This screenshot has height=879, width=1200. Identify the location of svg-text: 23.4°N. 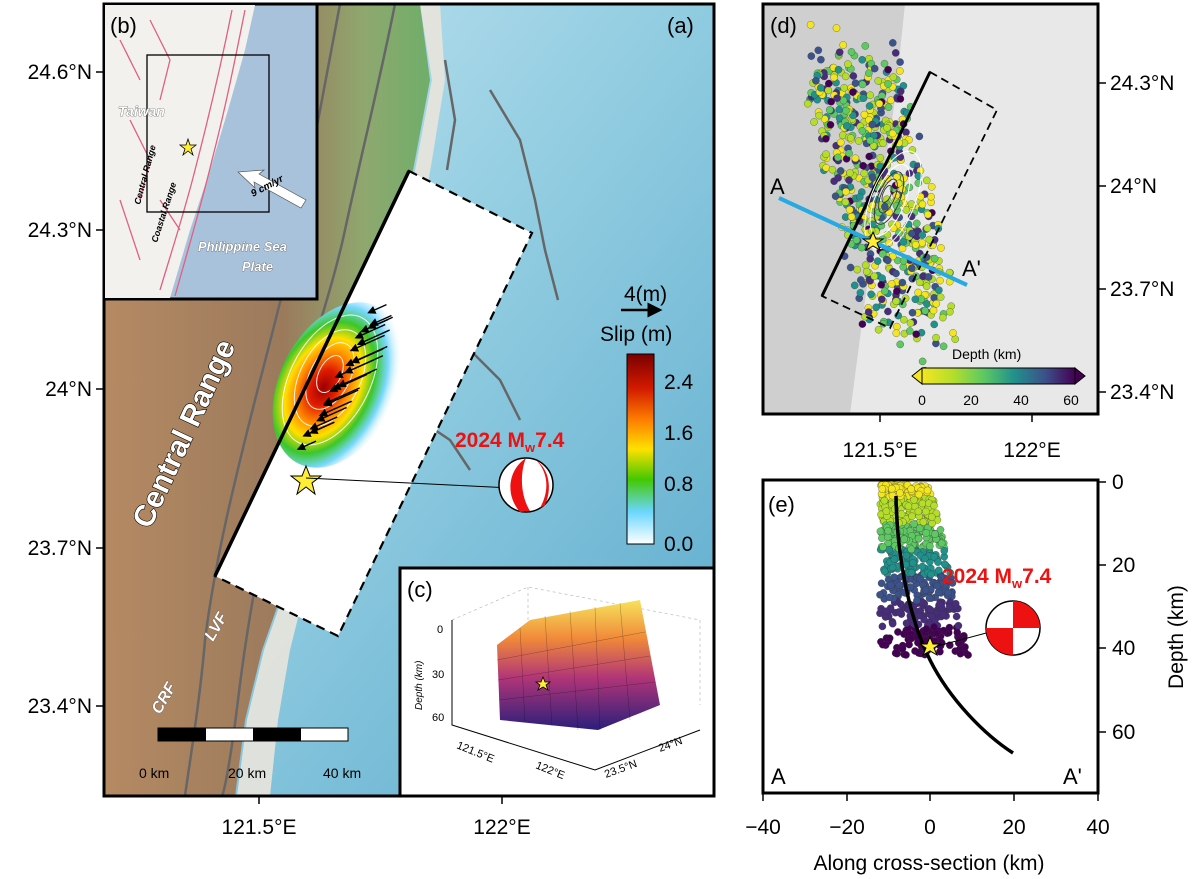
(60, 706).